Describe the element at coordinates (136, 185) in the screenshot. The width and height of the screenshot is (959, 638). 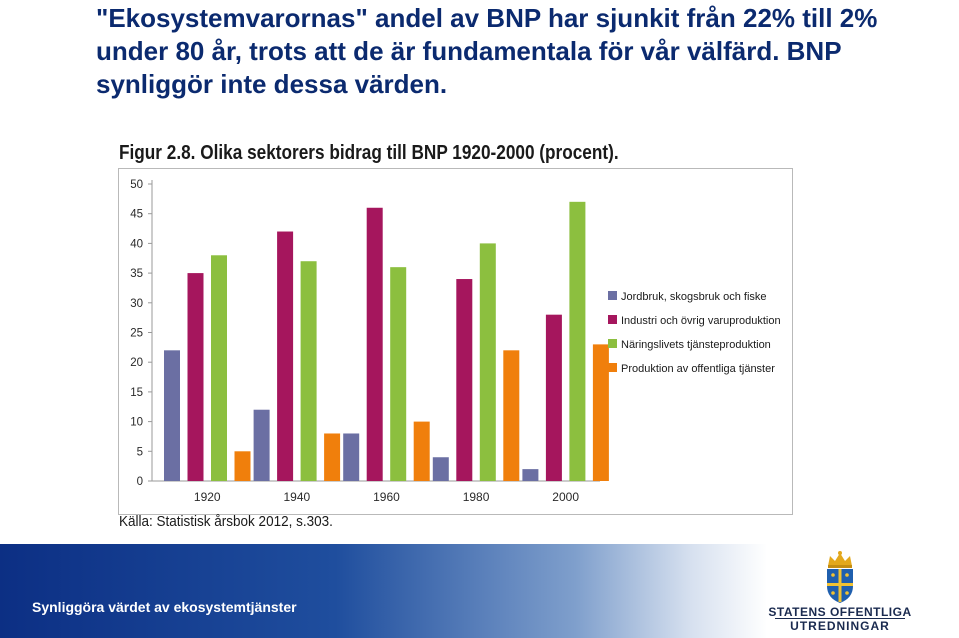
I see `y-tick-label: 50` at that location.